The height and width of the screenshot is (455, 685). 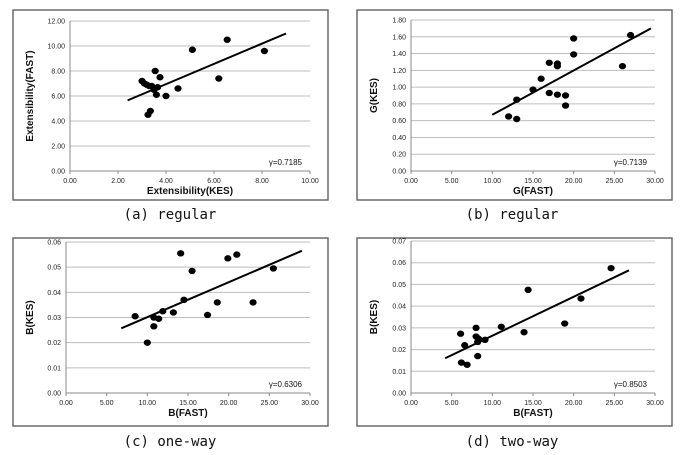 I want to click on x-tick-label: 25.00, so click(x=270, y=403).